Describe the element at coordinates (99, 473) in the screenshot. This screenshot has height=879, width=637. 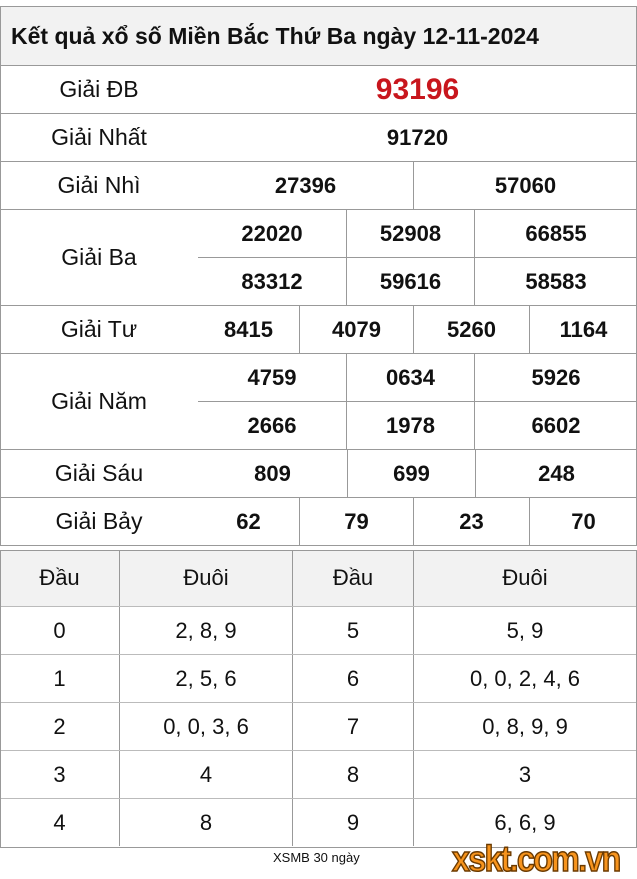
I see `prize-label: Giải Sáu` at that location.